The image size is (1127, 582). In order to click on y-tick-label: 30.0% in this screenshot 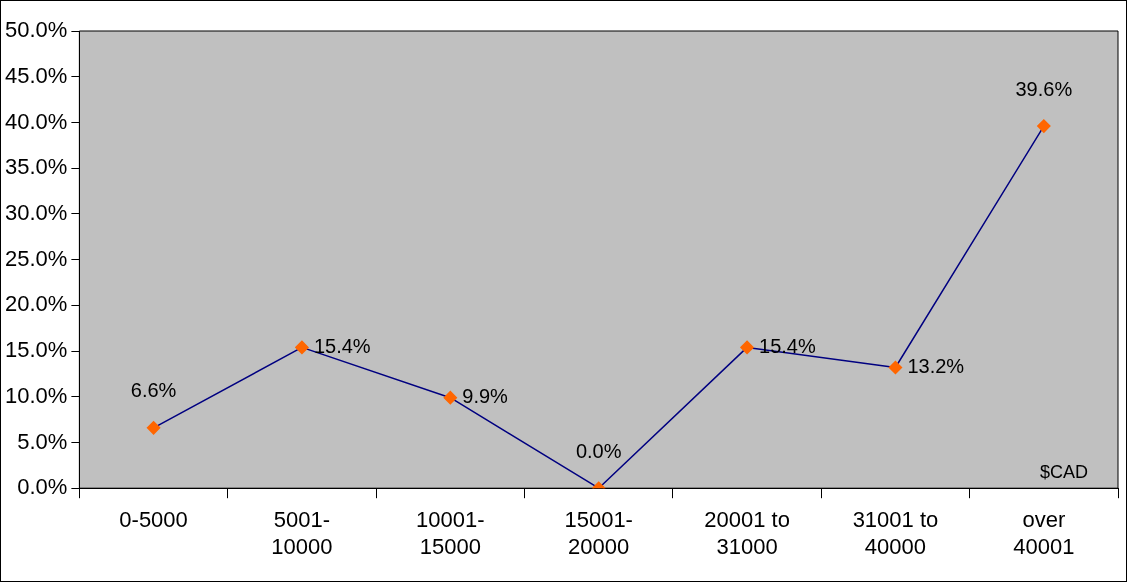, I will do `click(36, 212)`.